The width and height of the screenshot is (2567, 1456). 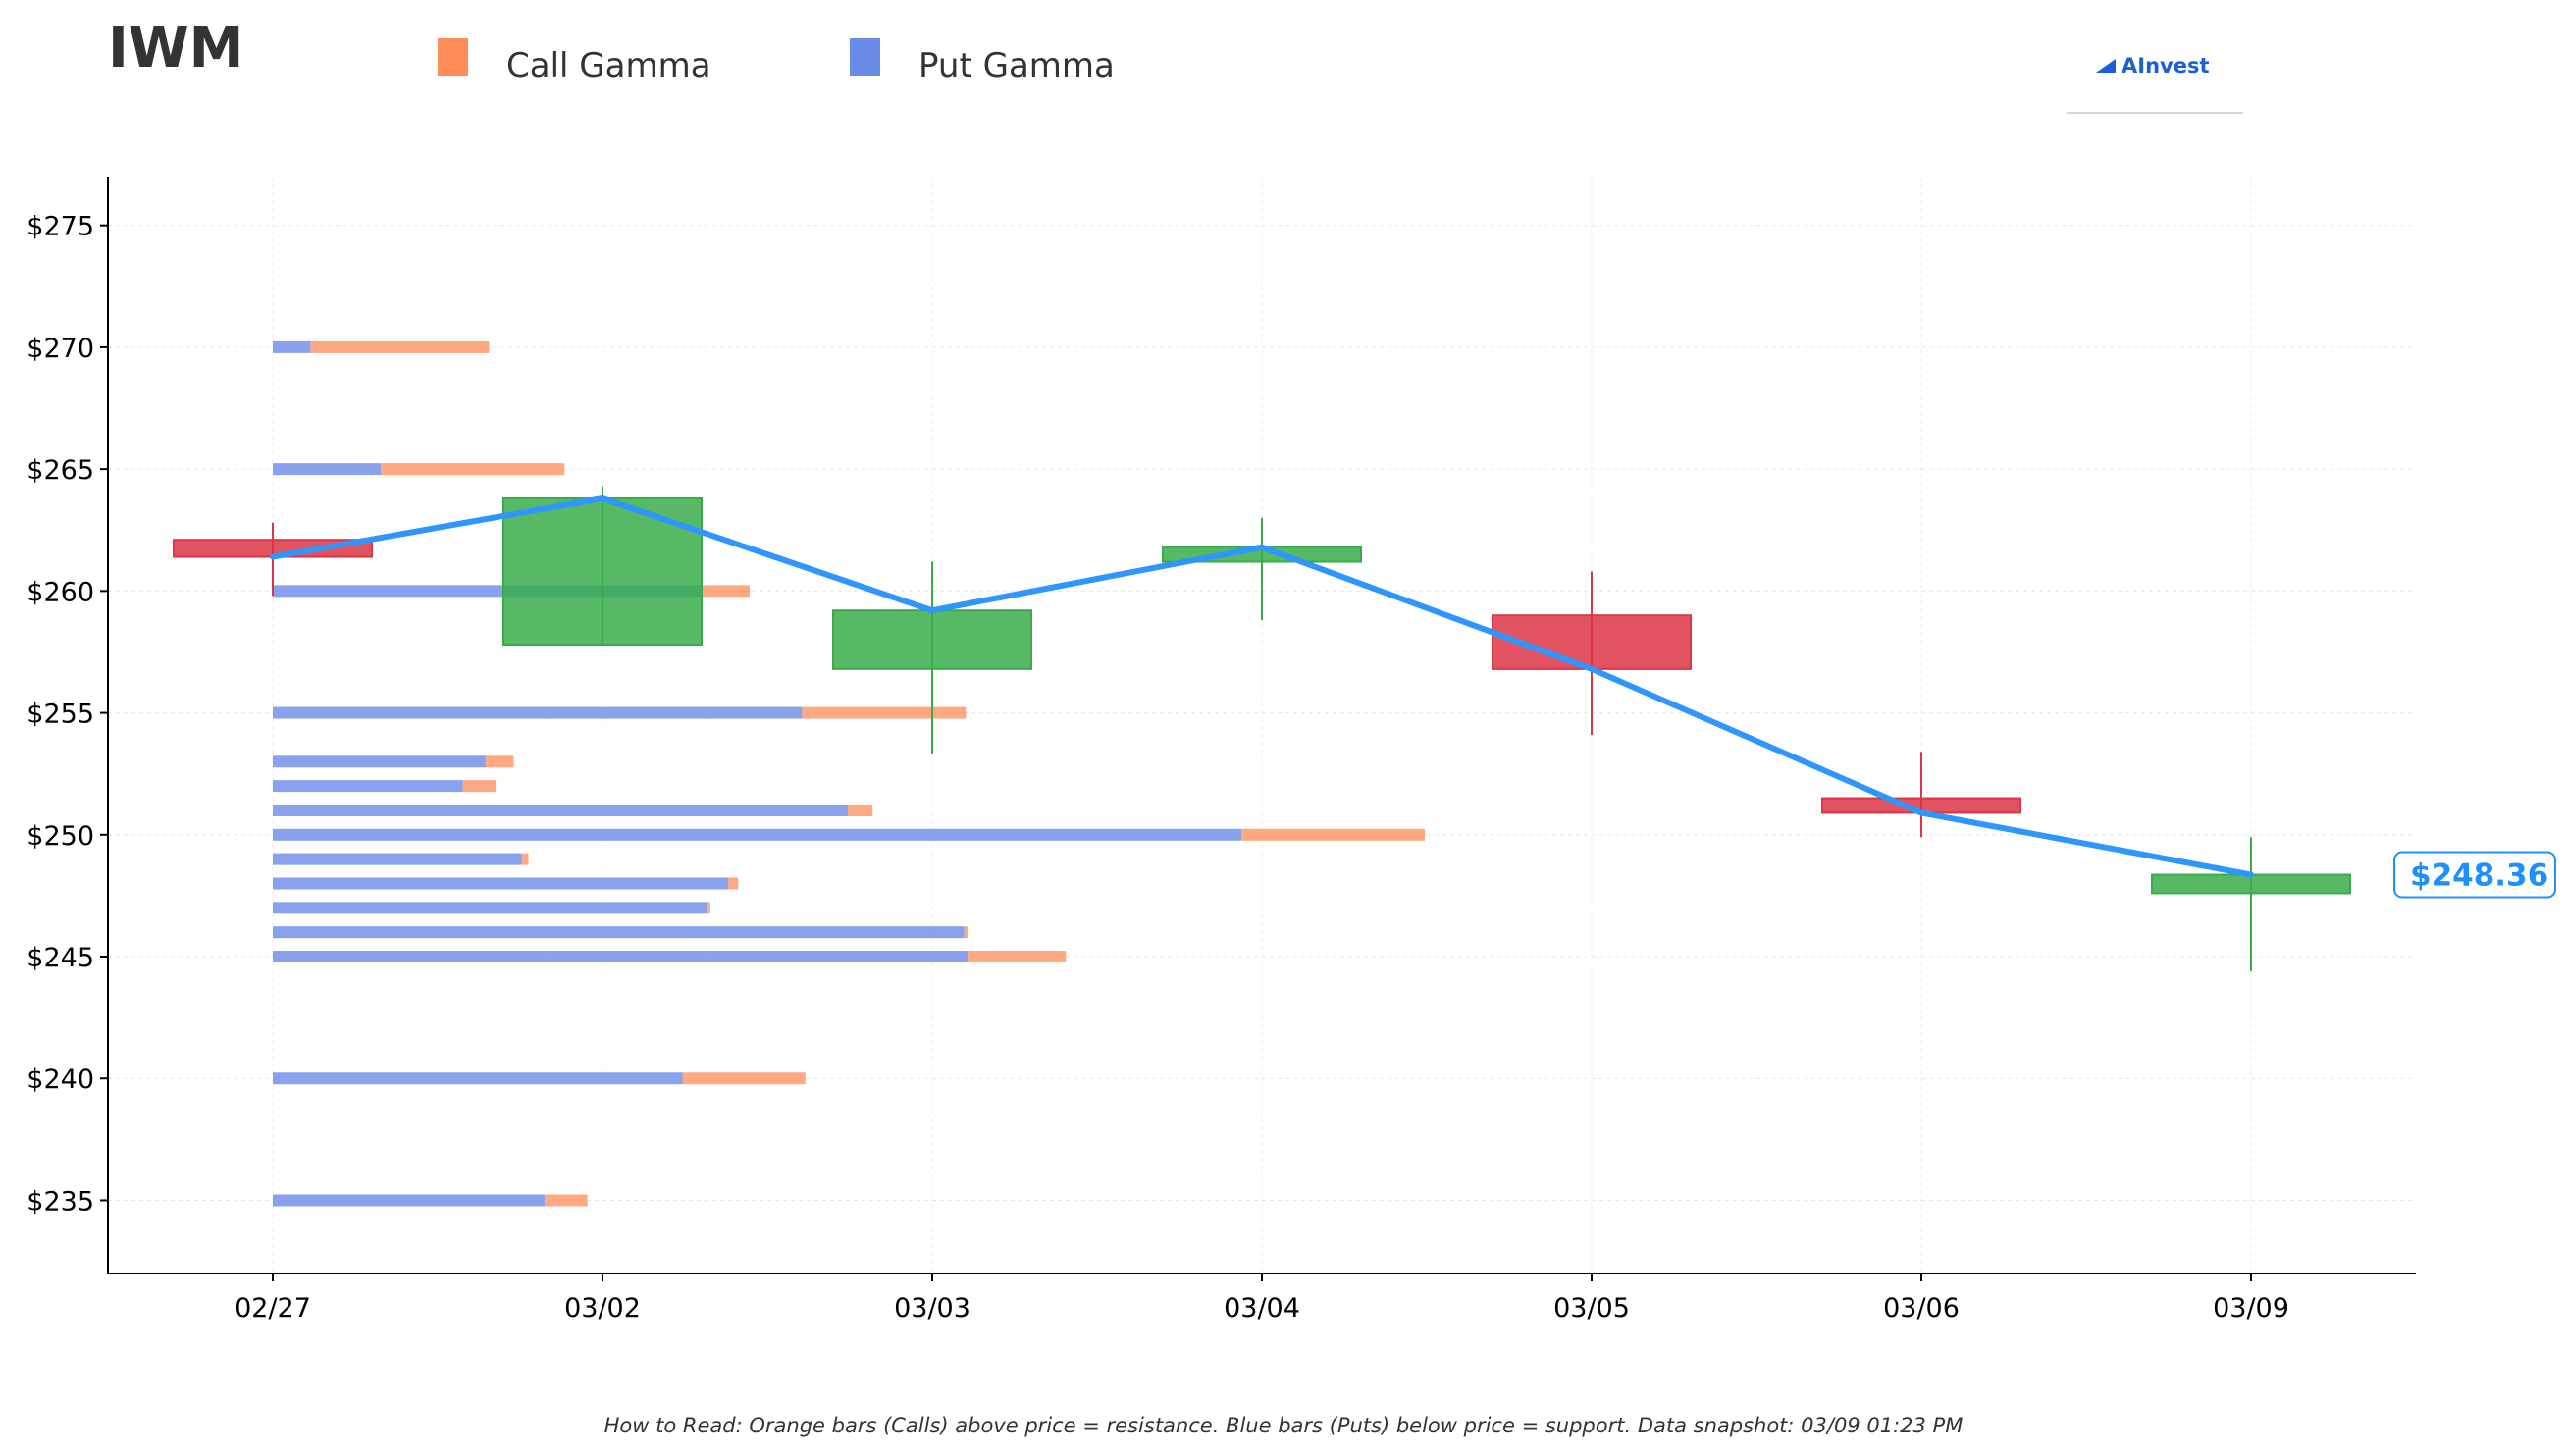 I want to click on brand-logo: AInvest, so click(x=2155, y=84).